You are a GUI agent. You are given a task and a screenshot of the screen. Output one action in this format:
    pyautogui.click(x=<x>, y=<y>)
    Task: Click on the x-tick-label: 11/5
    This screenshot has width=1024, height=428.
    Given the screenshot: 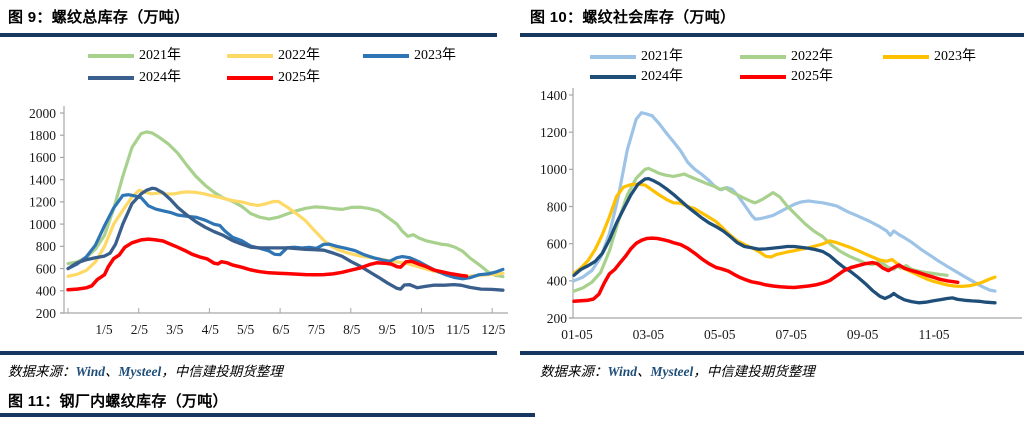 What is the action you would take?
    pyautogui.click(x=458, y=329)
    